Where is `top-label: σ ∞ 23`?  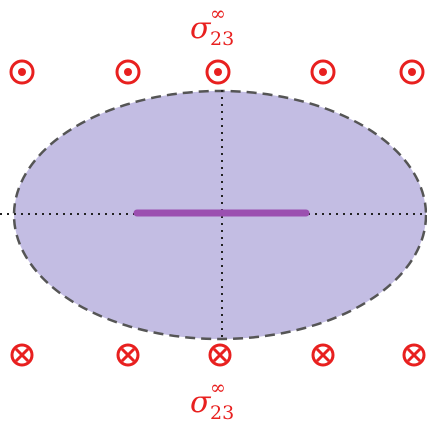 top-label: σ ∞ 23 is located at coordinates (212, 26).